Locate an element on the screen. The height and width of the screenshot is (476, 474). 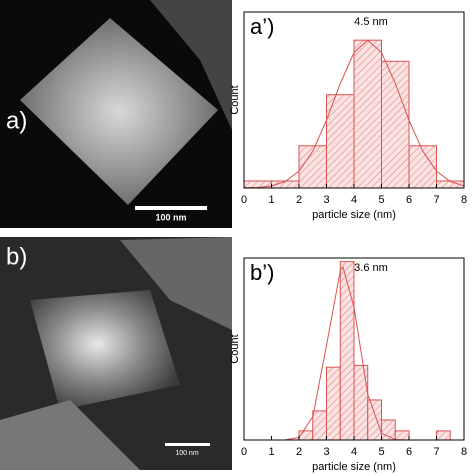
panel-label: b) is located at coordinates (16, 256).